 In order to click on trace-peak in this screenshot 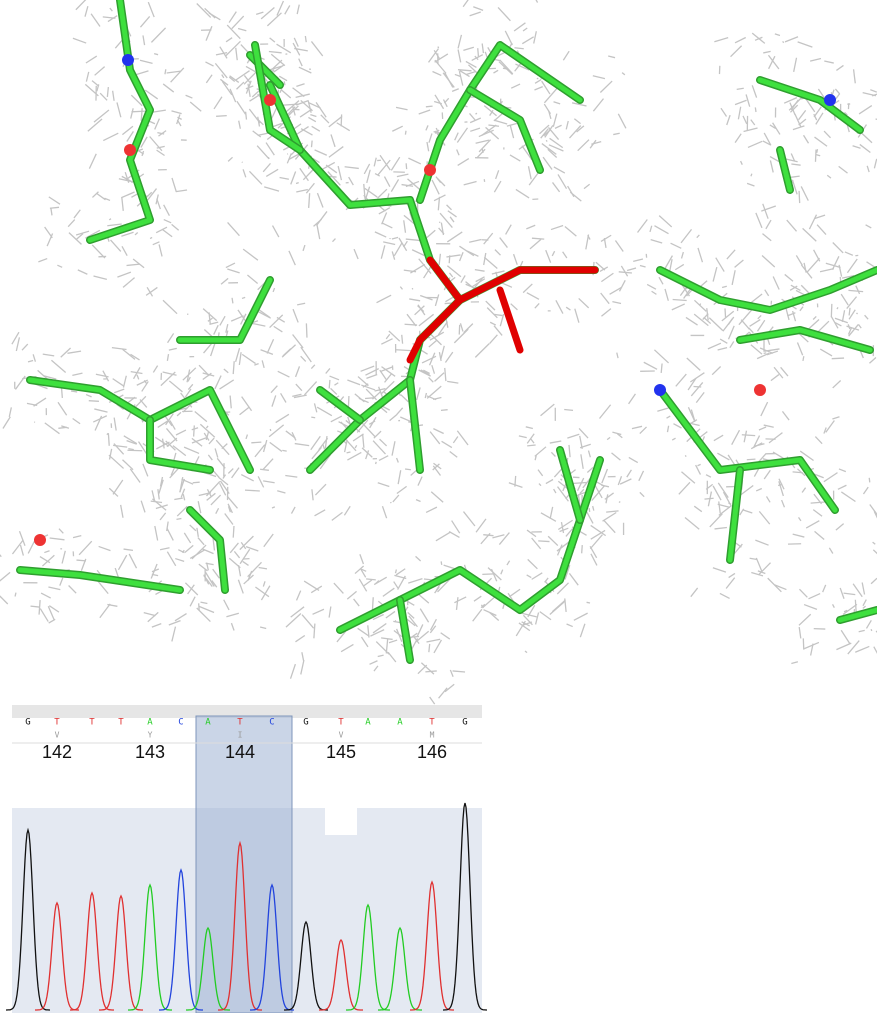, I will do `click(181, 939)`.